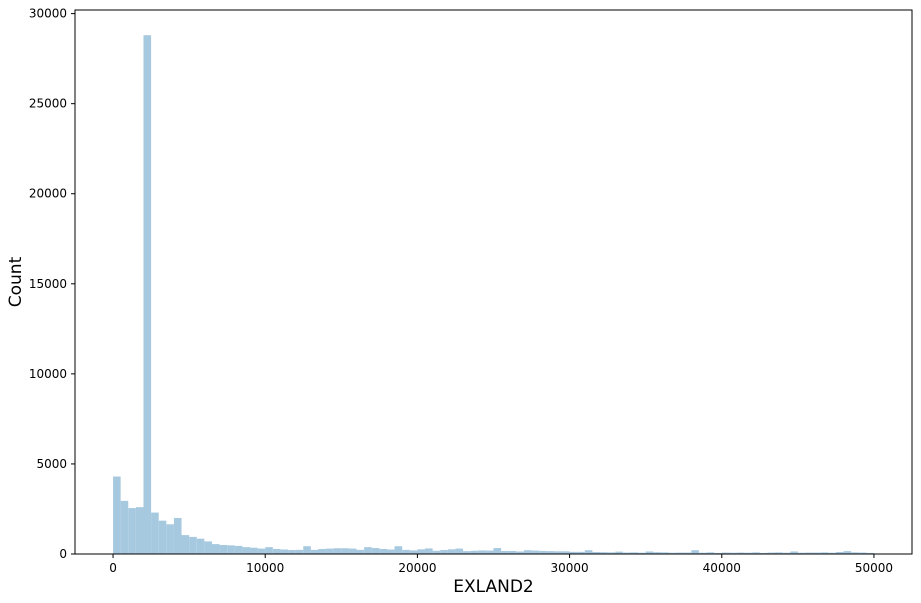 The image size is (921, 603). I want to click on x-tick-label: 50000, so click(874, 568).